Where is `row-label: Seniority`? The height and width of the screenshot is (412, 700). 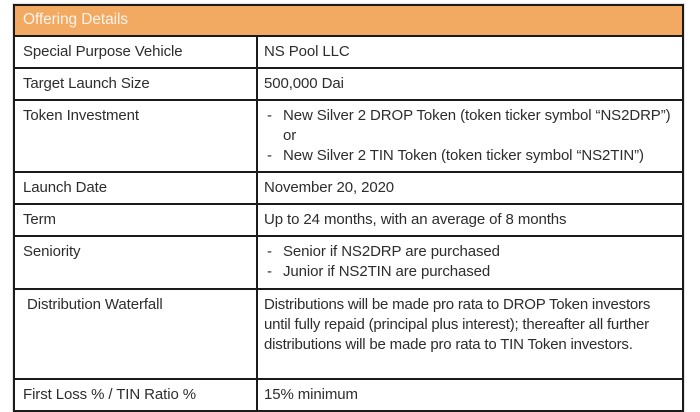
row-label: Seniority is located at coordinates (52, 251).